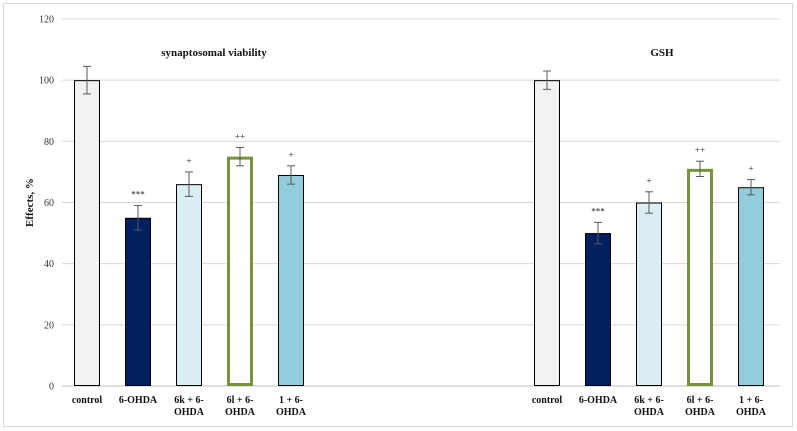 This screenshot has height=431, width=797. I want to click on y-tick-label: 120, so click(46, 20).